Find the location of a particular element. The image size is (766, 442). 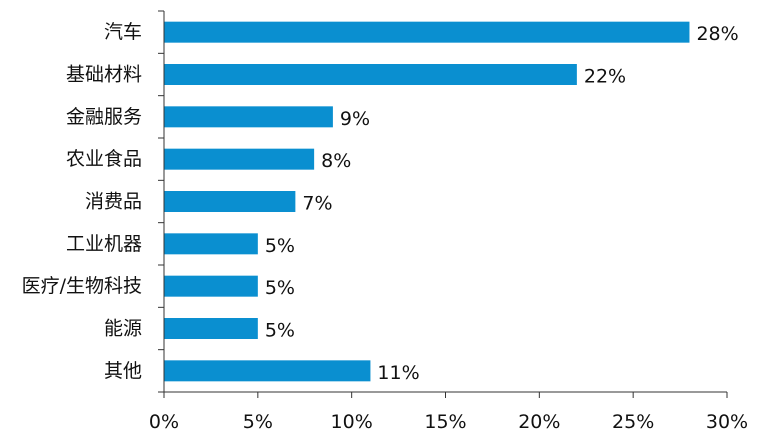

category-label-8: 能源 is located at coordinates (123, 329).